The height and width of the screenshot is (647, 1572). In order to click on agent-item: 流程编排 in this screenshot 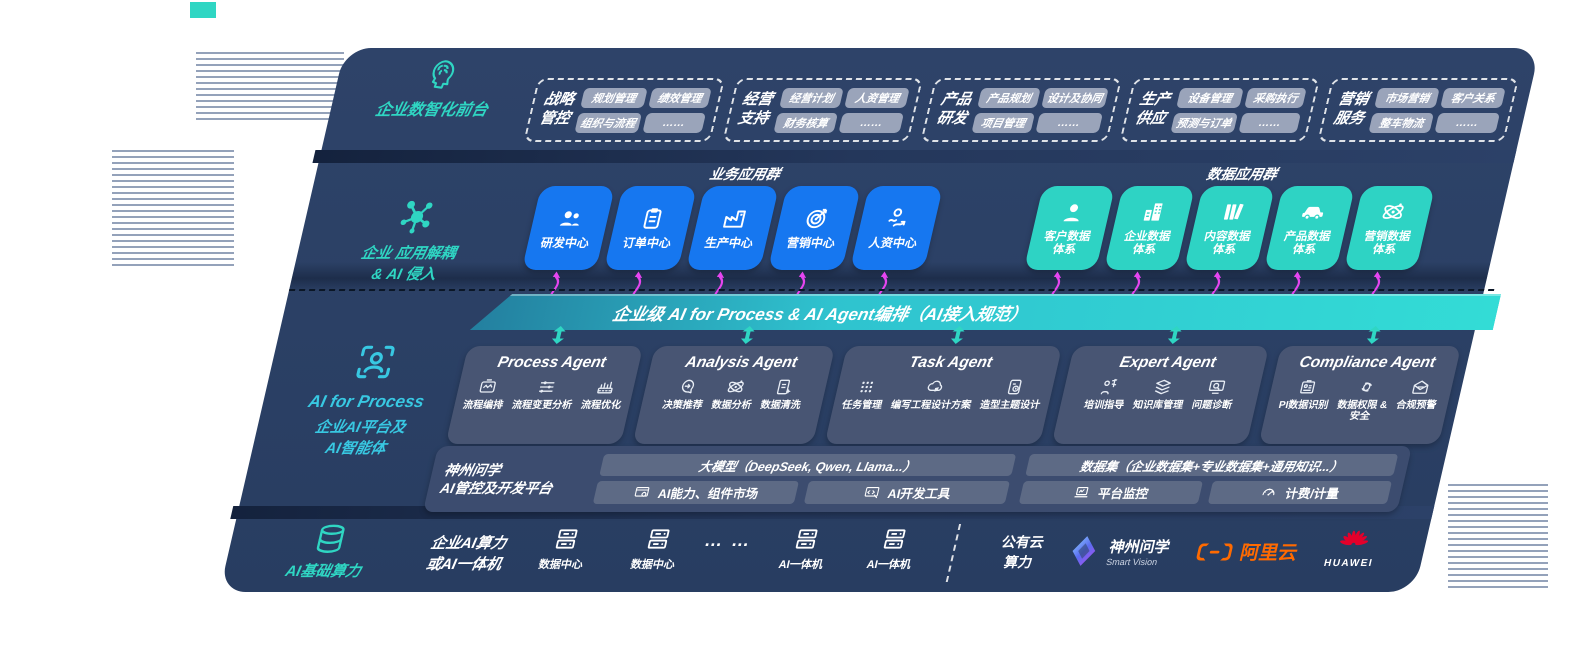, I will do `click(486, 394)`.